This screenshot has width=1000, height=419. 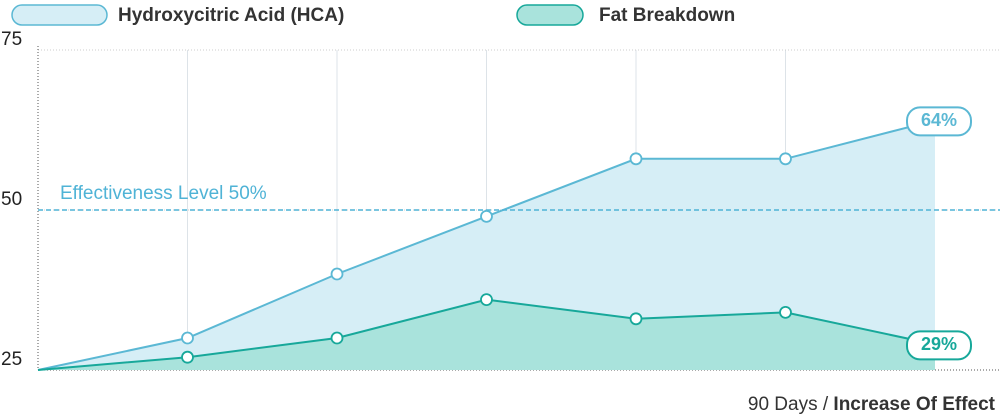 I want to click on value-label: 29%, so click(x=939, y=345).